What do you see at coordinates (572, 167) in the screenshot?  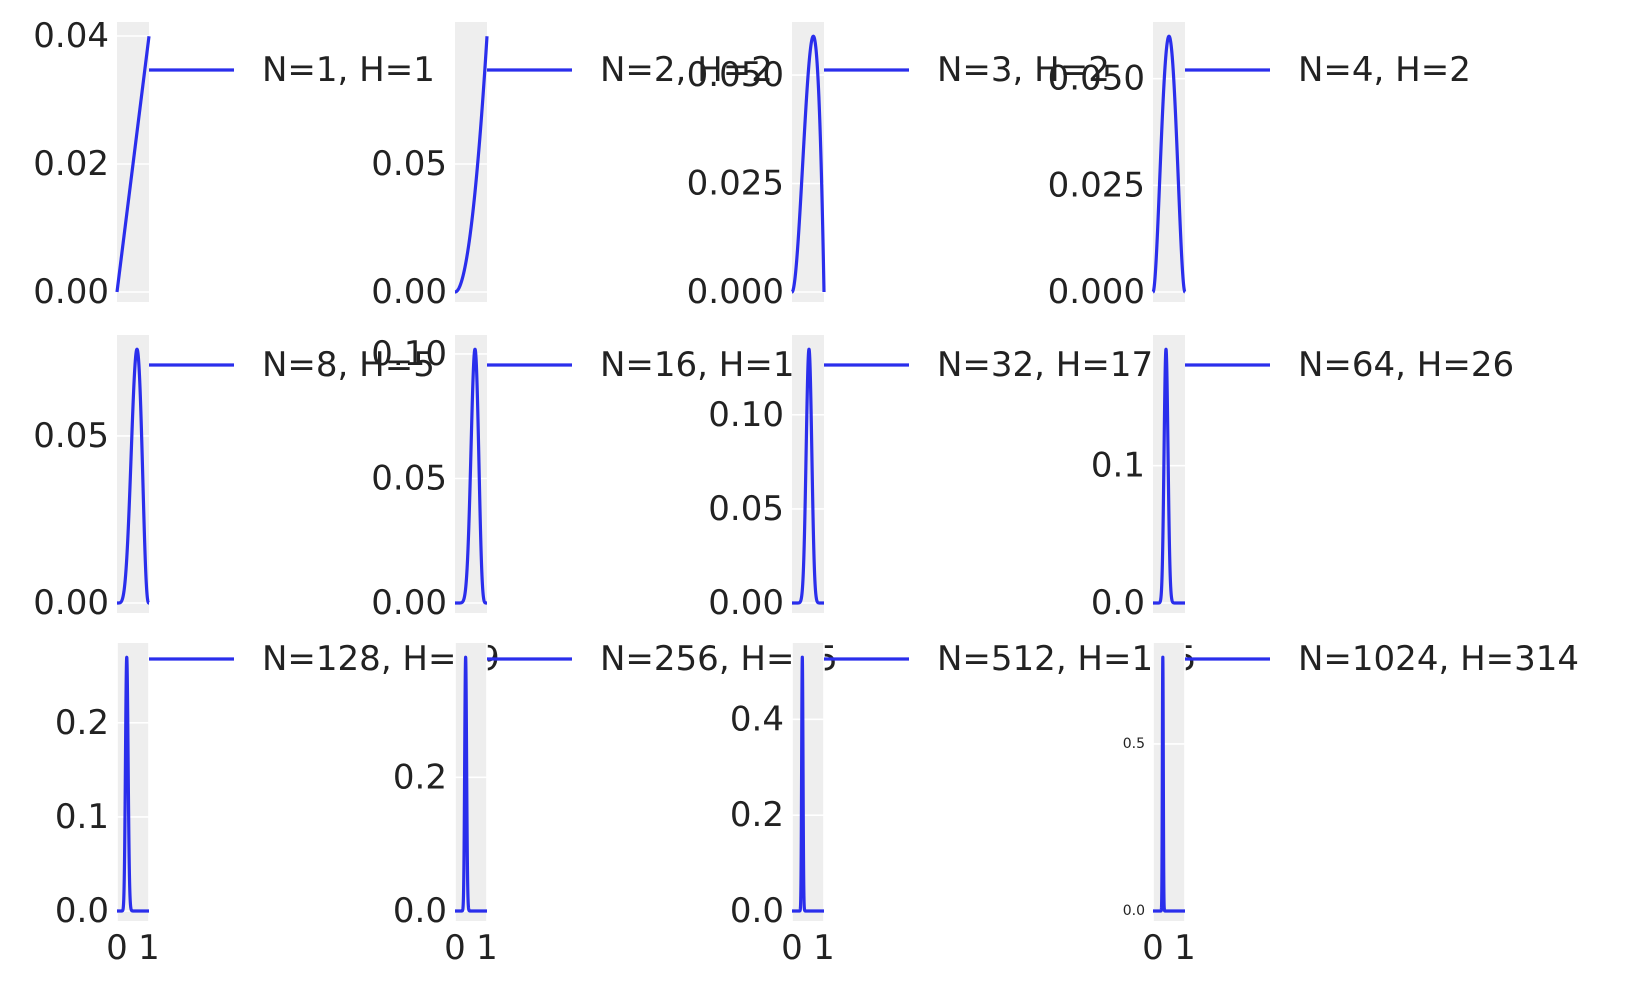 I see `panel-2: 0.00 0.05 N=2, H=2` at bounding box center [572, 167].